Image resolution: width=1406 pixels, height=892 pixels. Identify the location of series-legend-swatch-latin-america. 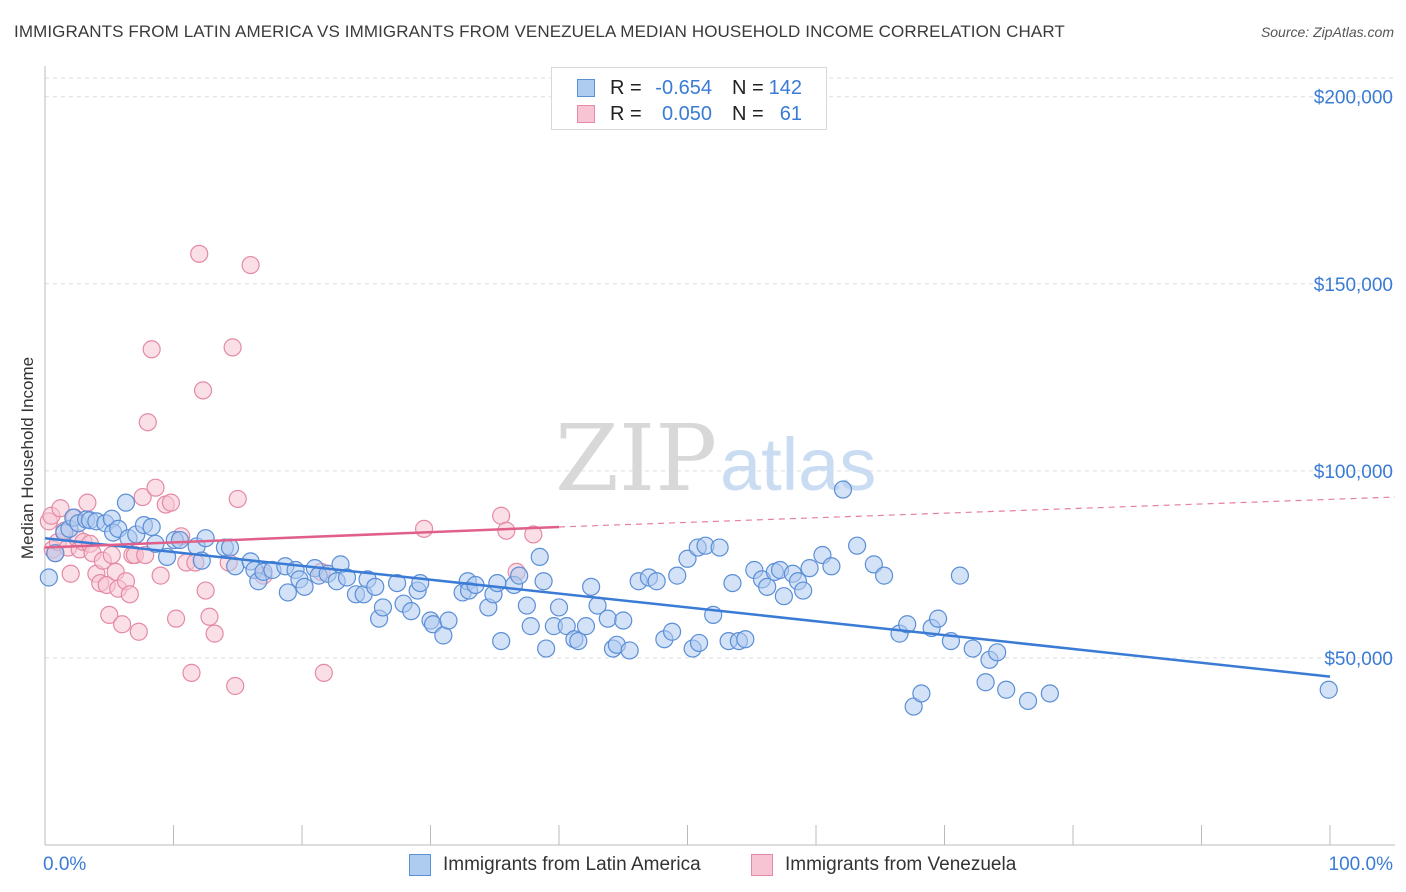
(420, 865).